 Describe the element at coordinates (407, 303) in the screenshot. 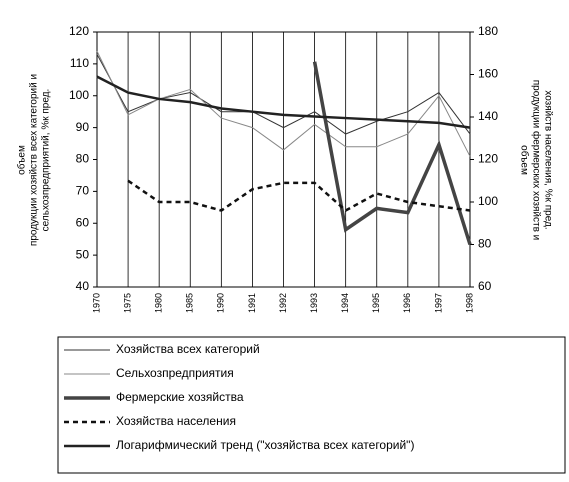

I see `x-tick-label: 1996` at that location.